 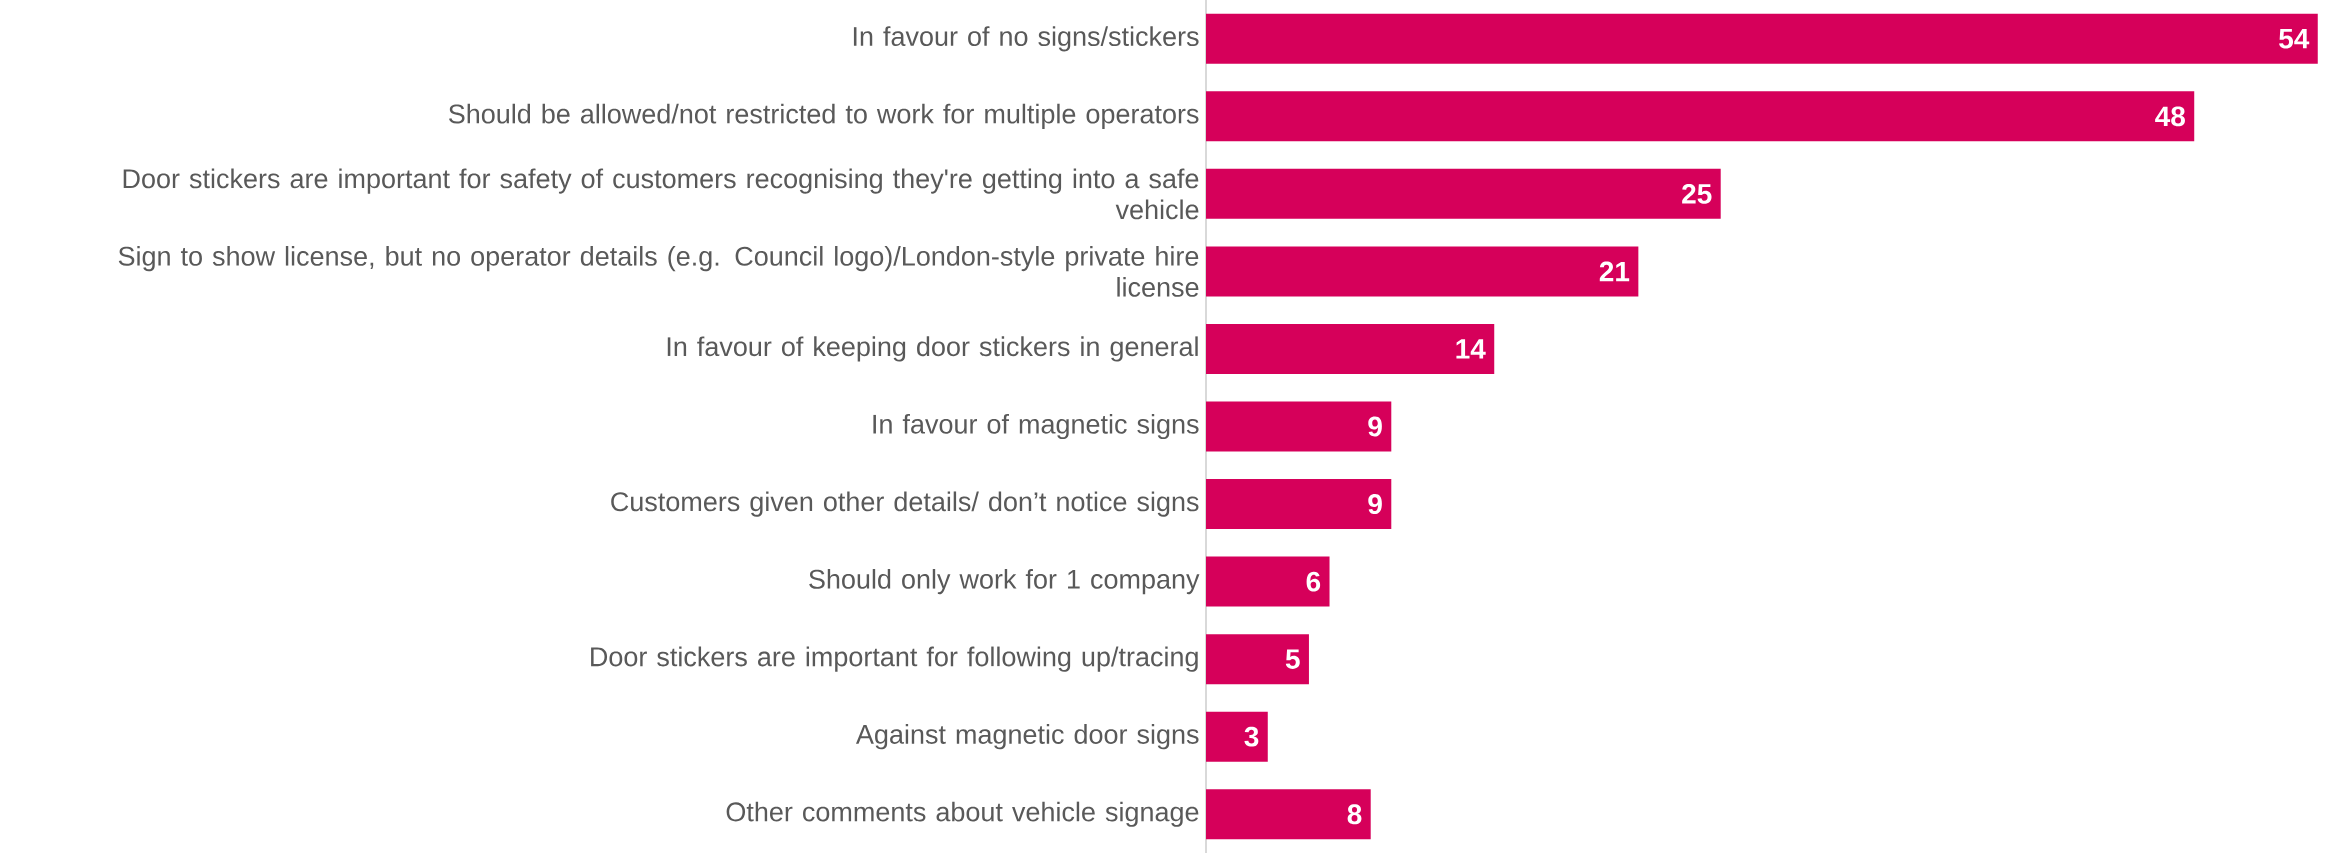 I want to click on data-label: 14, so click(x=1471, y=349).